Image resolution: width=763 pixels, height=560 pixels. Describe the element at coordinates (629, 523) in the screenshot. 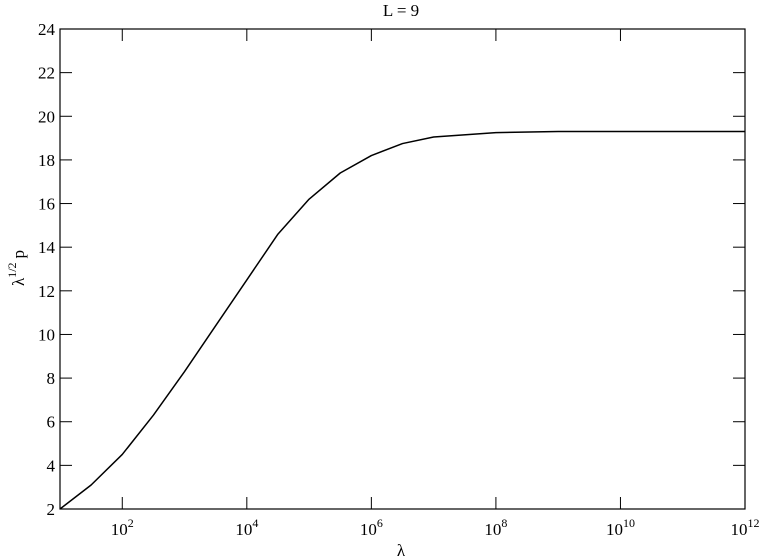

I see `x-tick-exponent: 10` at that location.